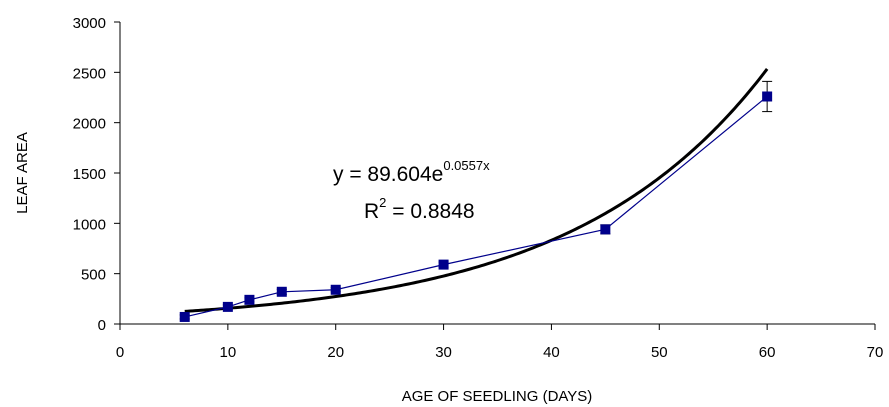 Image resolution: width=889 pixels, height=407 pixels. Describe the element at coordinates (466, 165) in the screenshot. I see `equation-exponent: 0.0557x` at that location.